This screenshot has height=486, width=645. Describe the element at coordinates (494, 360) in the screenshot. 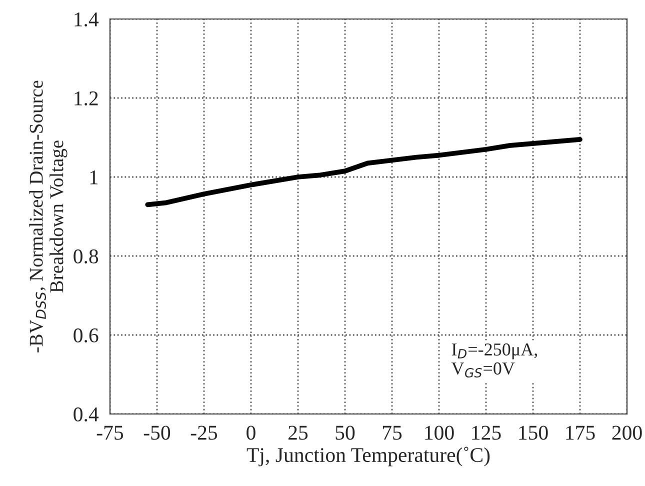

I see `annotation: I$_{D}$=-250μA, V$_{GS}$=0V` at that location.